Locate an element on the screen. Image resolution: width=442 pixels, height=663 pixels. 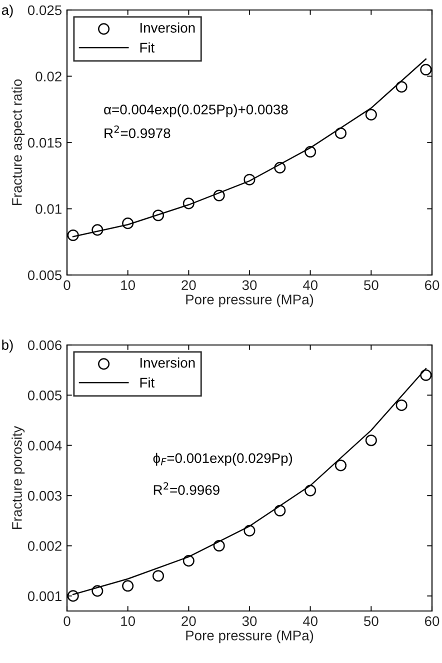
y-tick-label: 0.025 is located at coordinates (45, 10).